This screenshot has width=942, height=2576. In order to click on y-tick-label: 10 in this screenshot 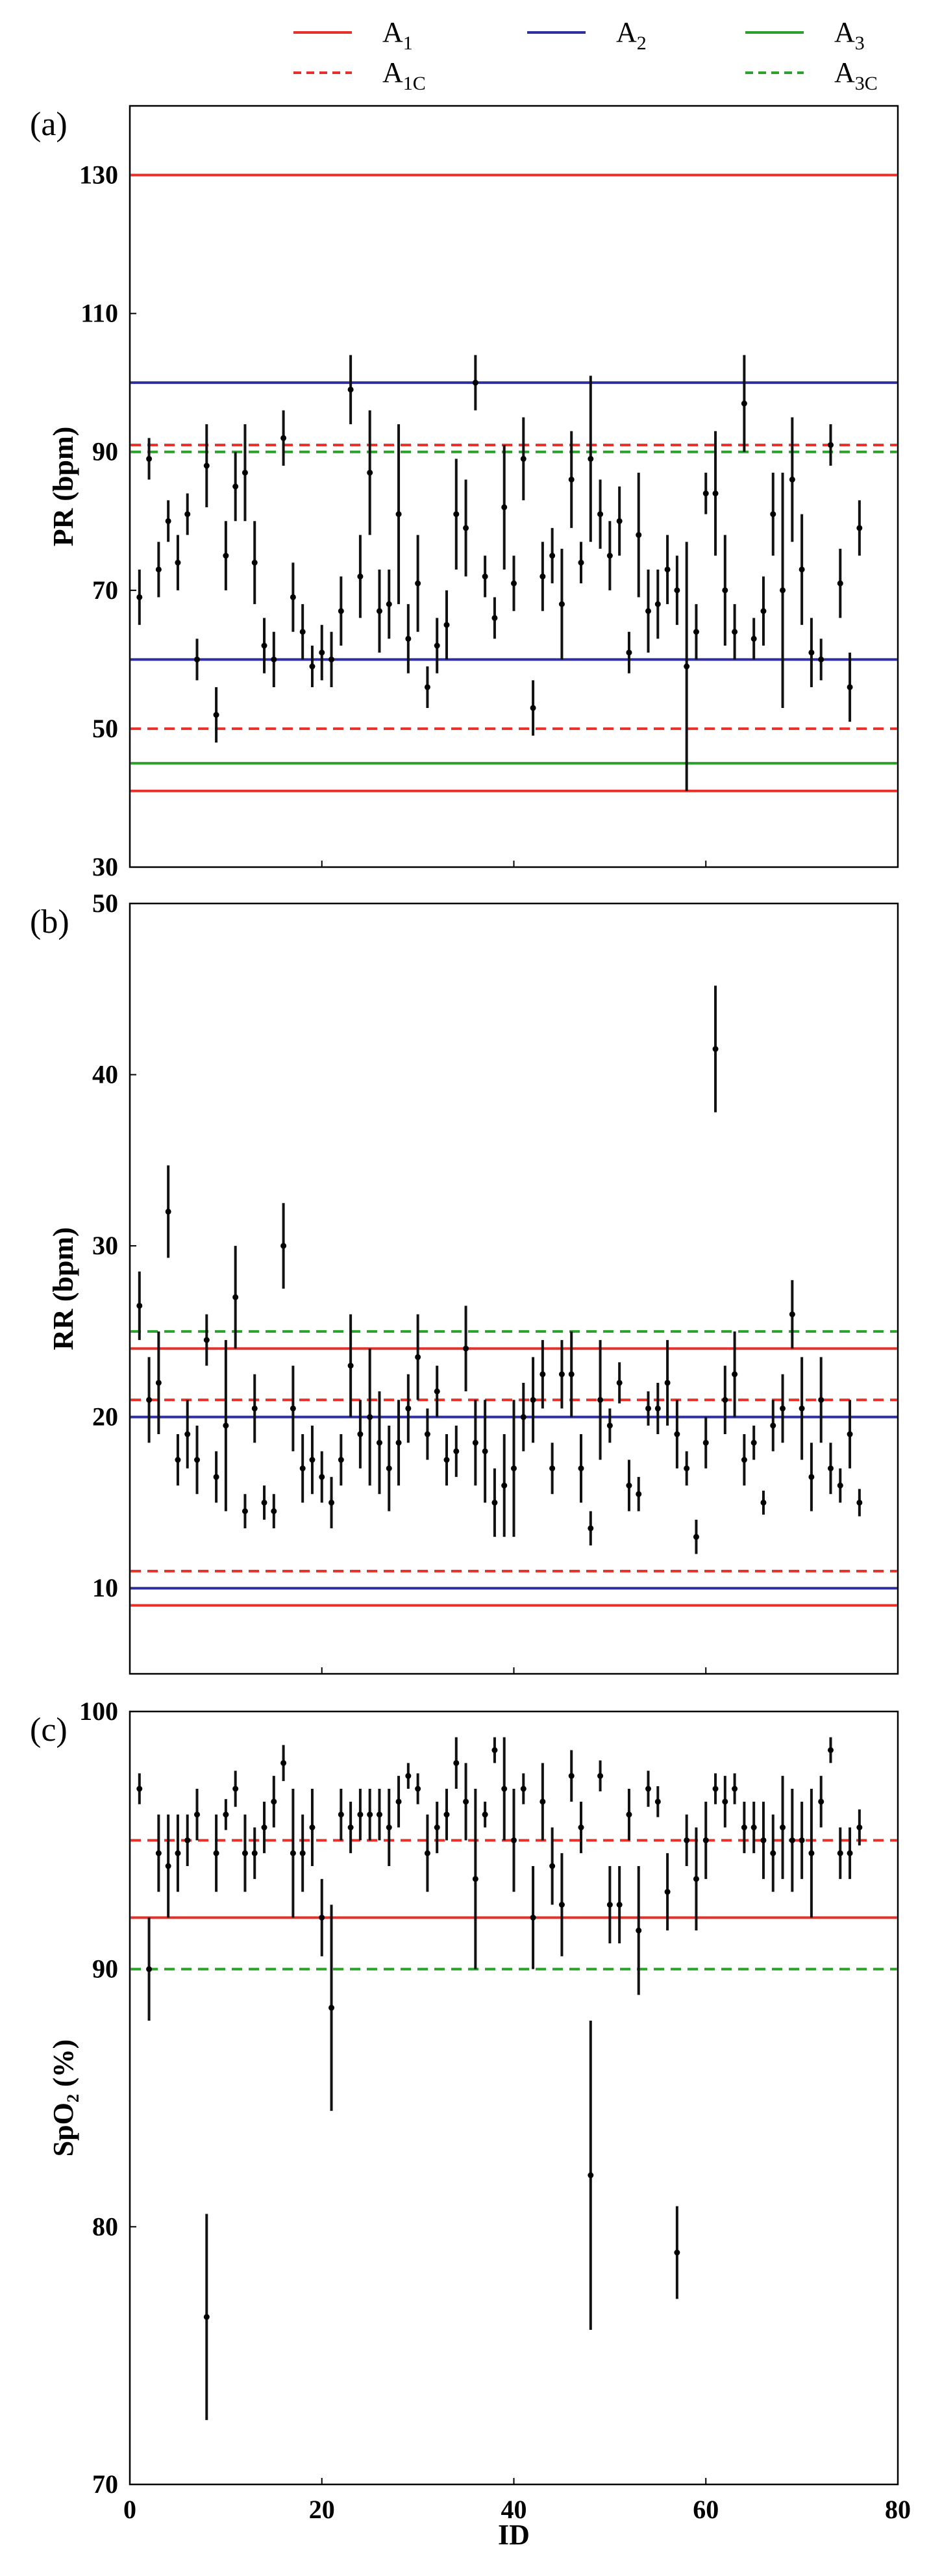, I will do `click(105, 1587)`.